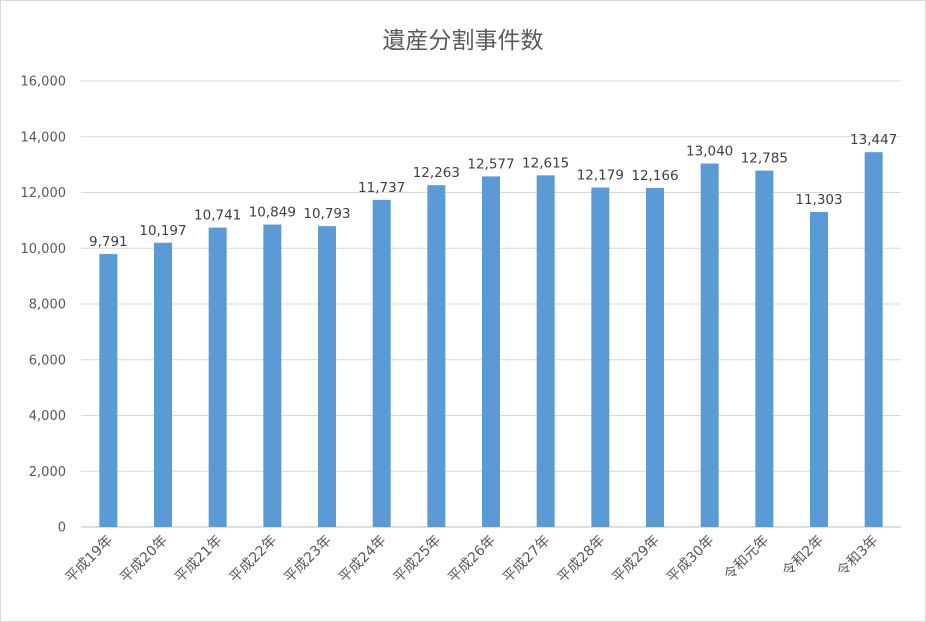 The width and height of the screenshot is (926, 622). What do you see at coordinates (44, 249) in the screenshot?
I see `y-tick-label: 10,000` at bounding box center [44, 249].